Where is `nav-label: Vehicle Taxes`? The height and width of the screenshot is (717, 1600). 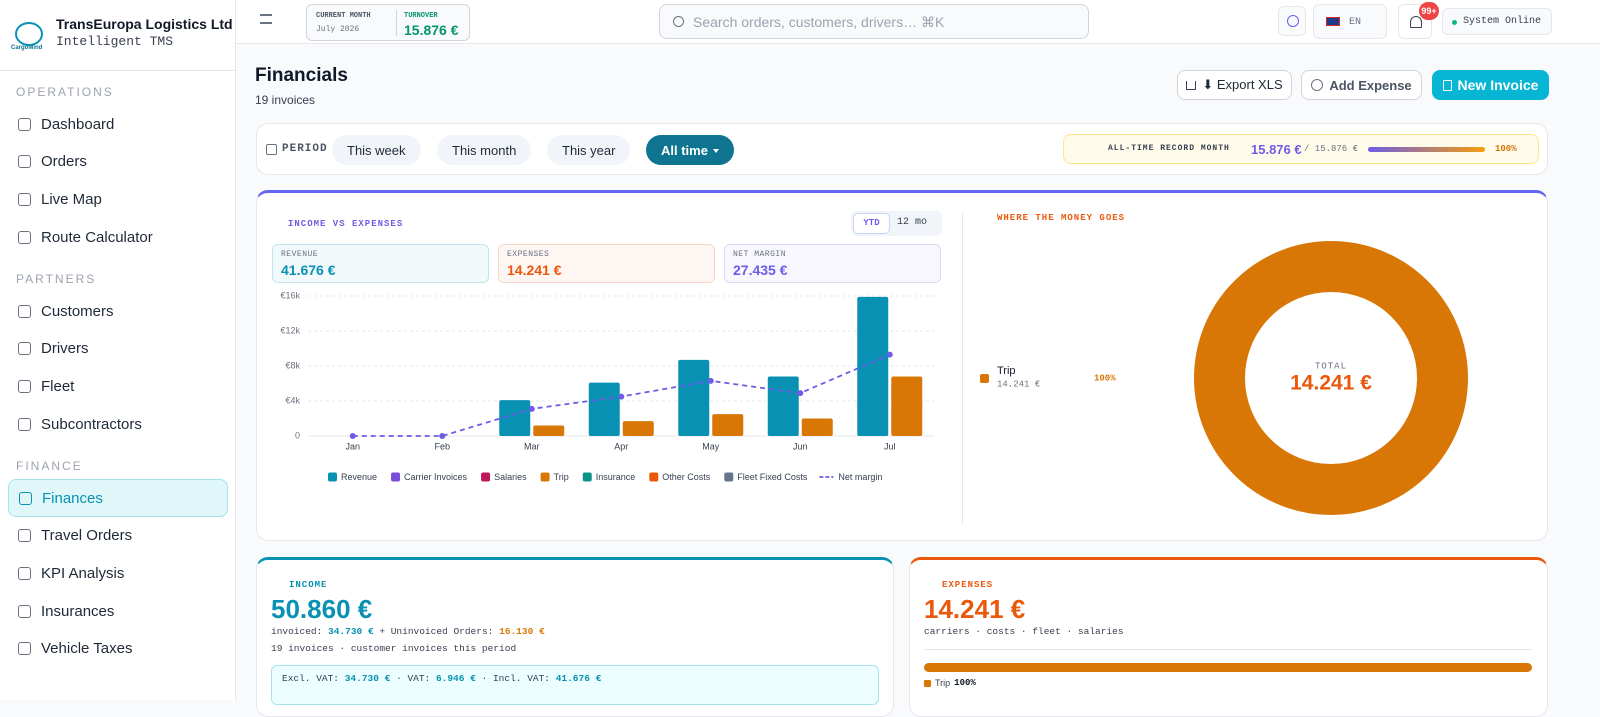 nav-label: Vehicle Taxes is located at coordinates (87, 649).